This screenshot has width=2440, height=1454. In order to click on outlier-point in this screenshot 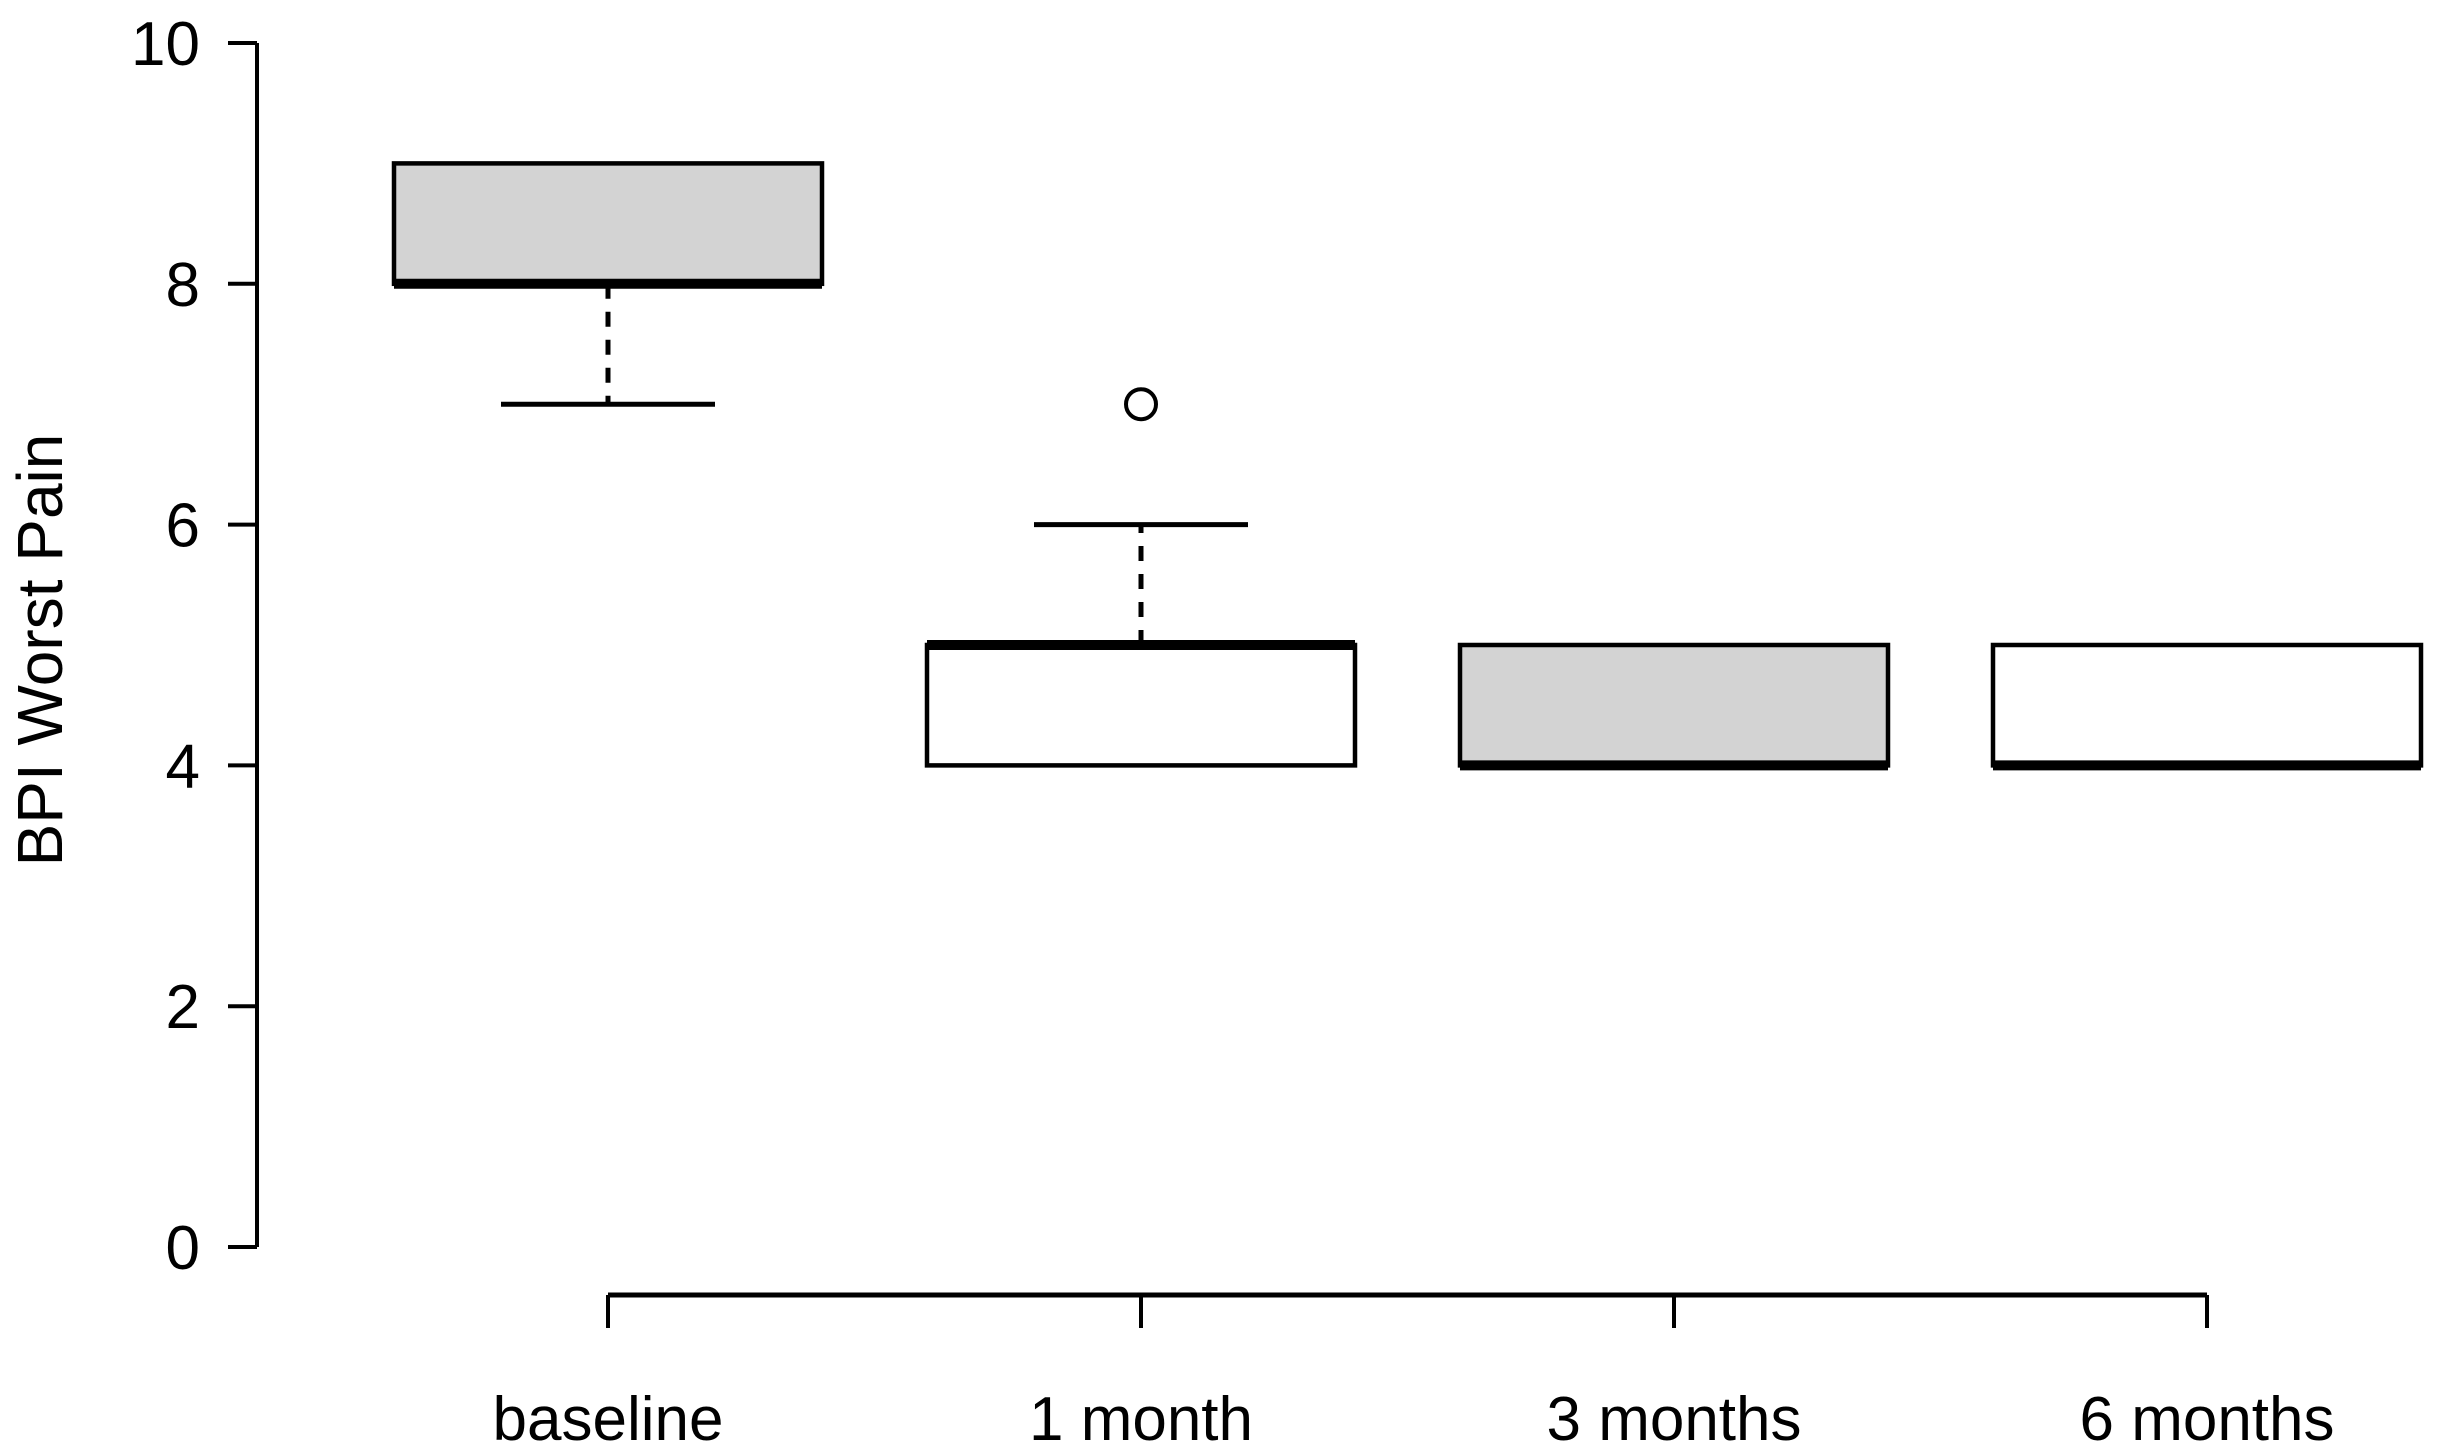, I will do `click(1141, 404)`.